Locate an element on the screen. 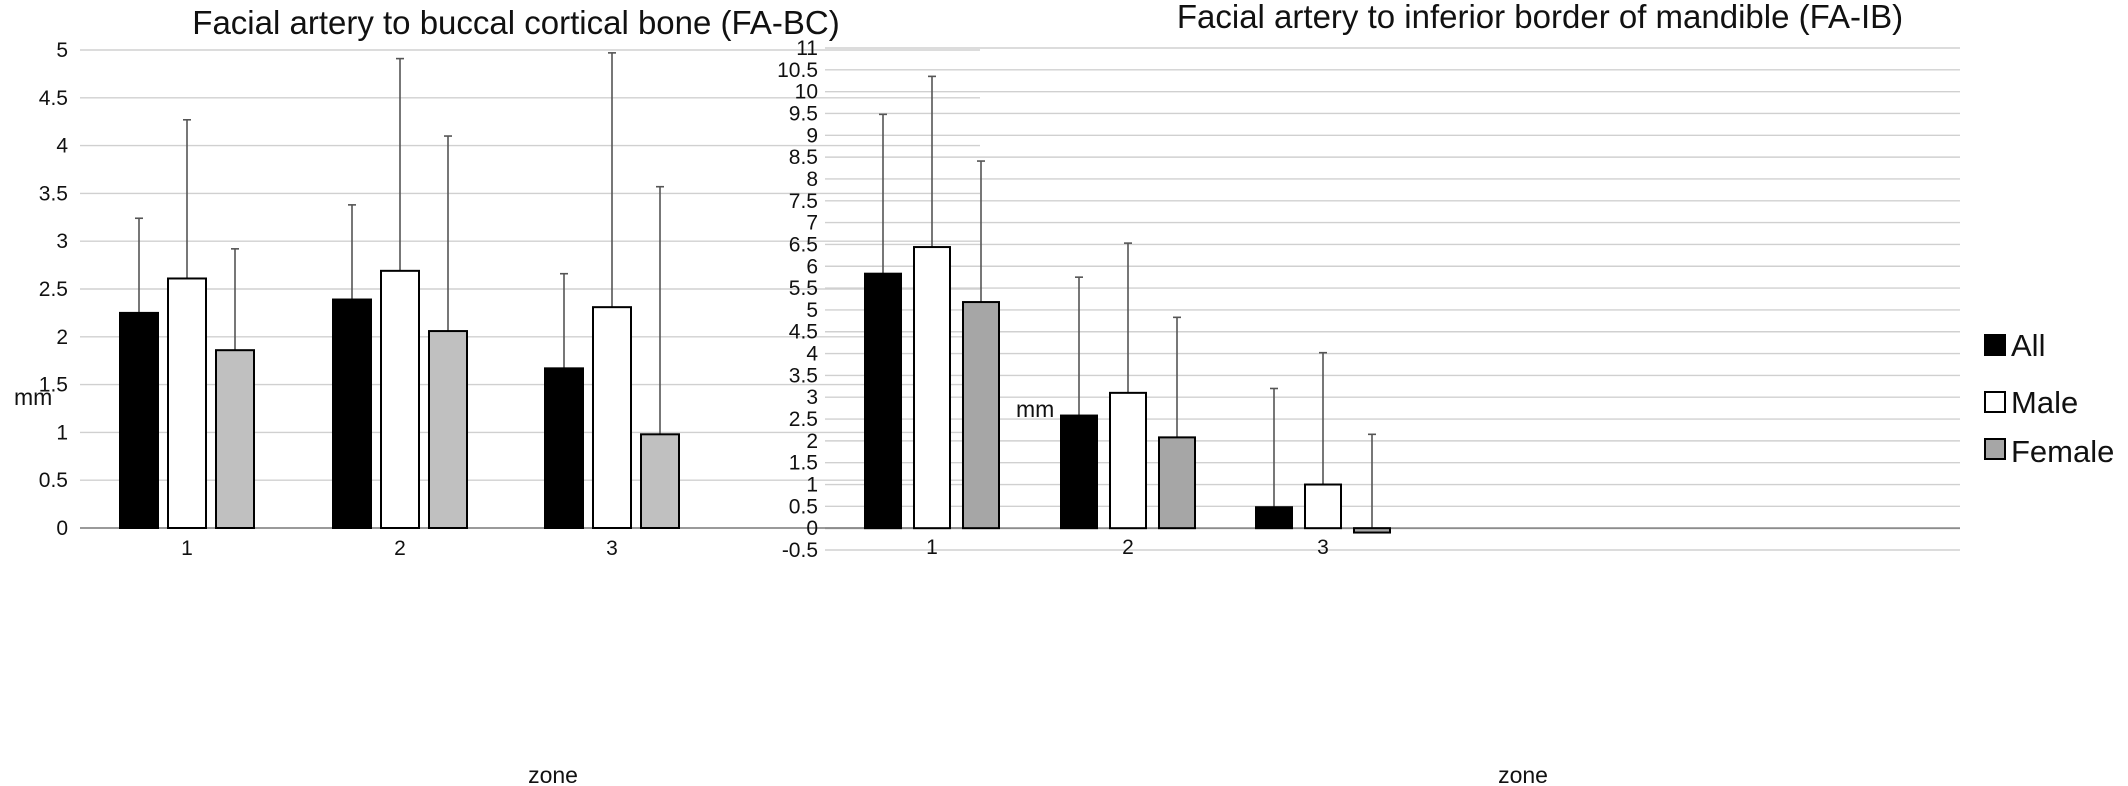  legend-label-female: Female is located at coordinates (2062, 451).